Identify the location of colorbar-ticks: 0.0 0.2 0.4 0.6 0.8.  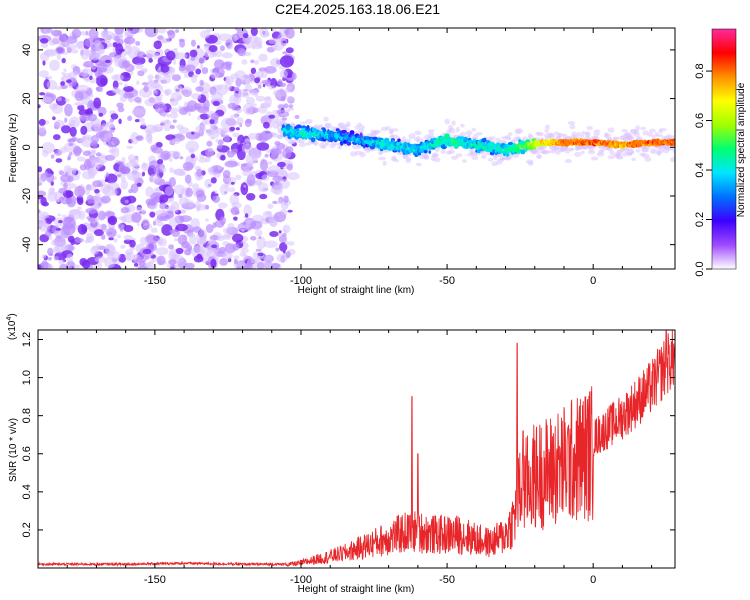
(703, 170).